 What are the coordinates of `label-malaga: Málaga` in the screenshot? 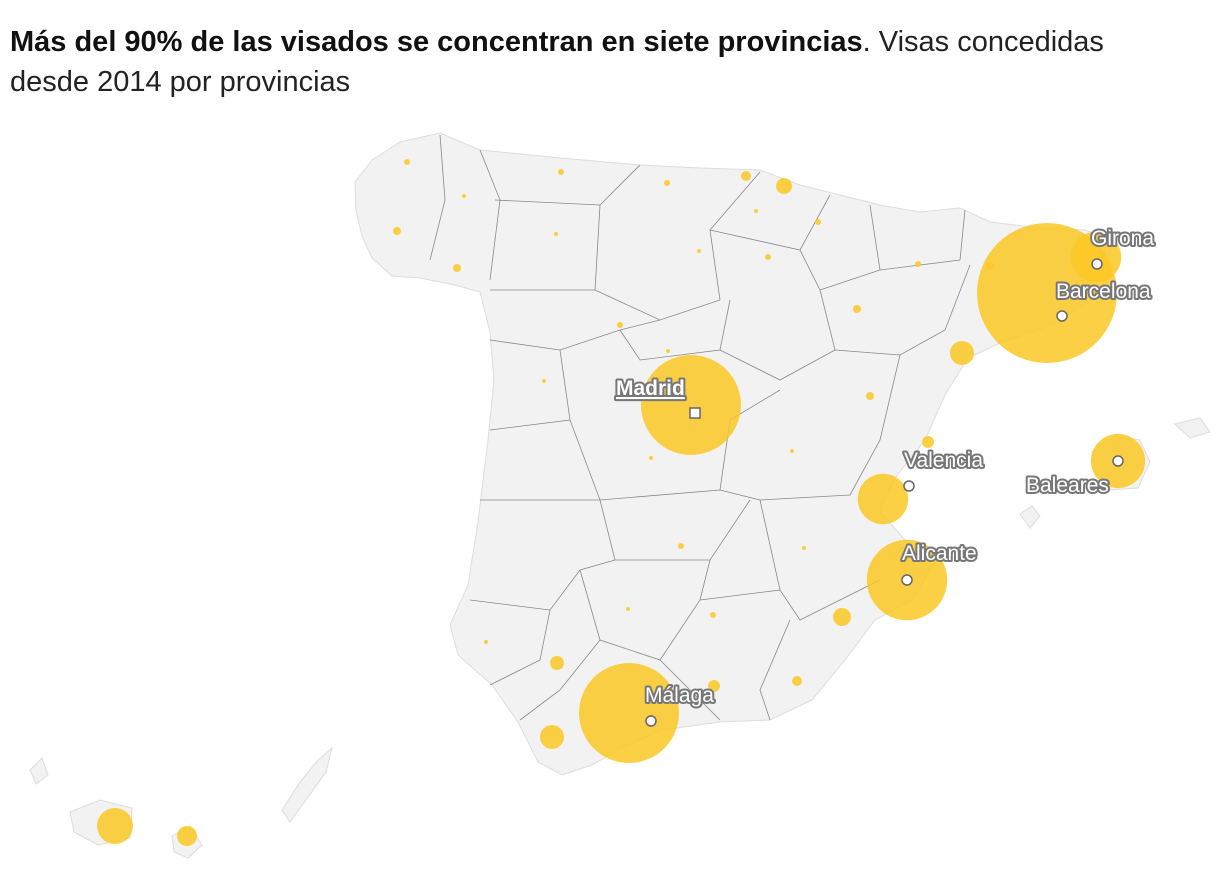 It's located at (679, 695).